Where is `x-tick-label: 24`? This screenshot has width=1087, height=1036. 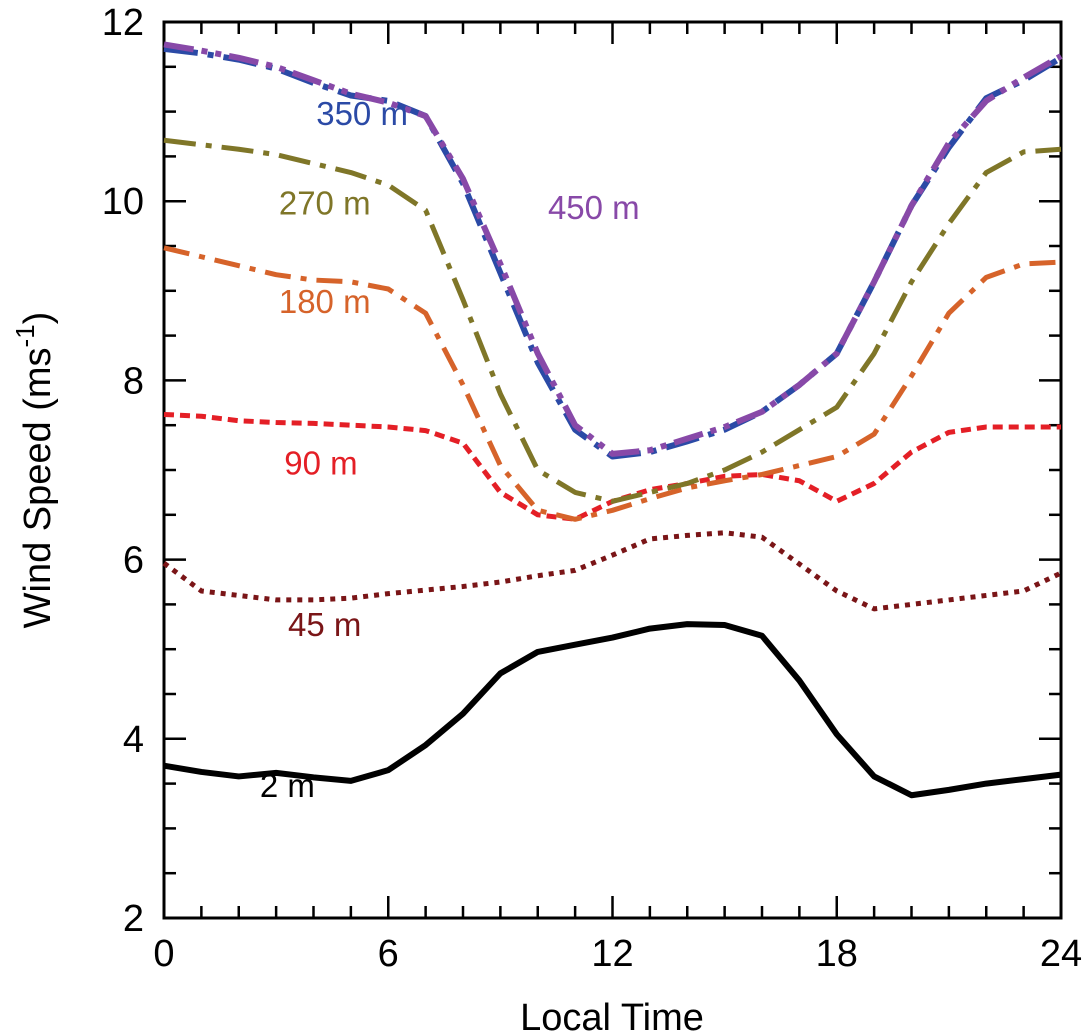
x-tick-label: 24 is located at coordinates (1061, 954).